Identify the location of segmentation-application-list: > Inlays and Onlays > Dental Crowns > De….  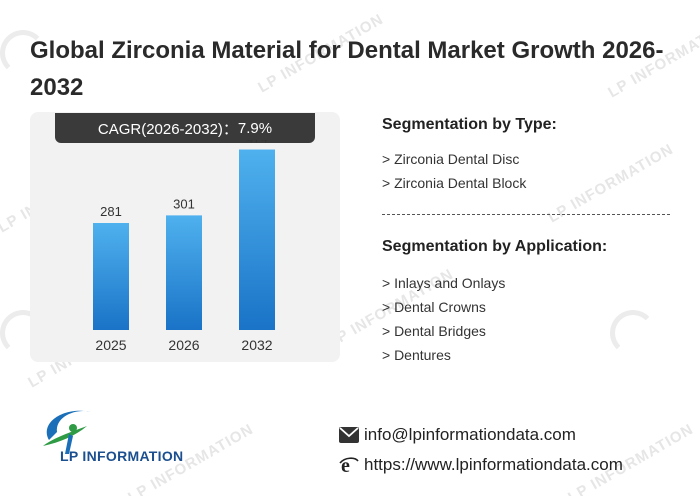
(443, 319).